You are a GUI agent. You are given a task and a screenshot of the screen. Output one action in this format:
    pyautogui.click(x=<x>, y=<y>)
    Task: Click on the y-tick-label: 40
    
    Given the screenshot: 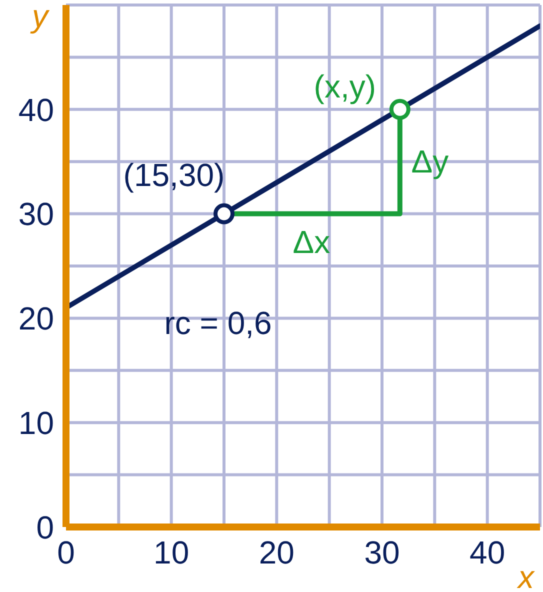 What is the action you would take?
    pyautogui.click(x=36, y=110)
    